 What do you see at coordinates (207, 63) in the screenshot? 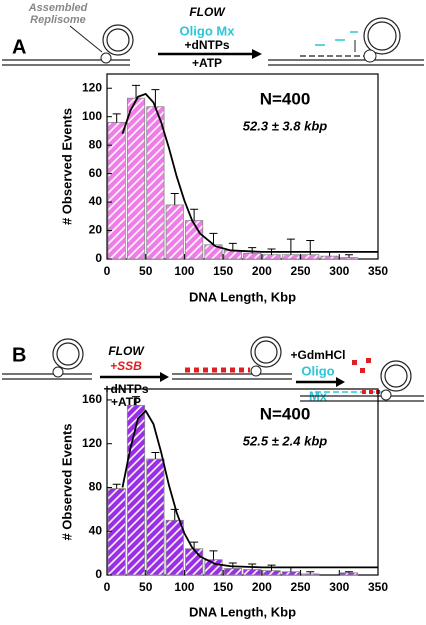
I see `atp-label: +ATP` at bounding box center [207, 63].